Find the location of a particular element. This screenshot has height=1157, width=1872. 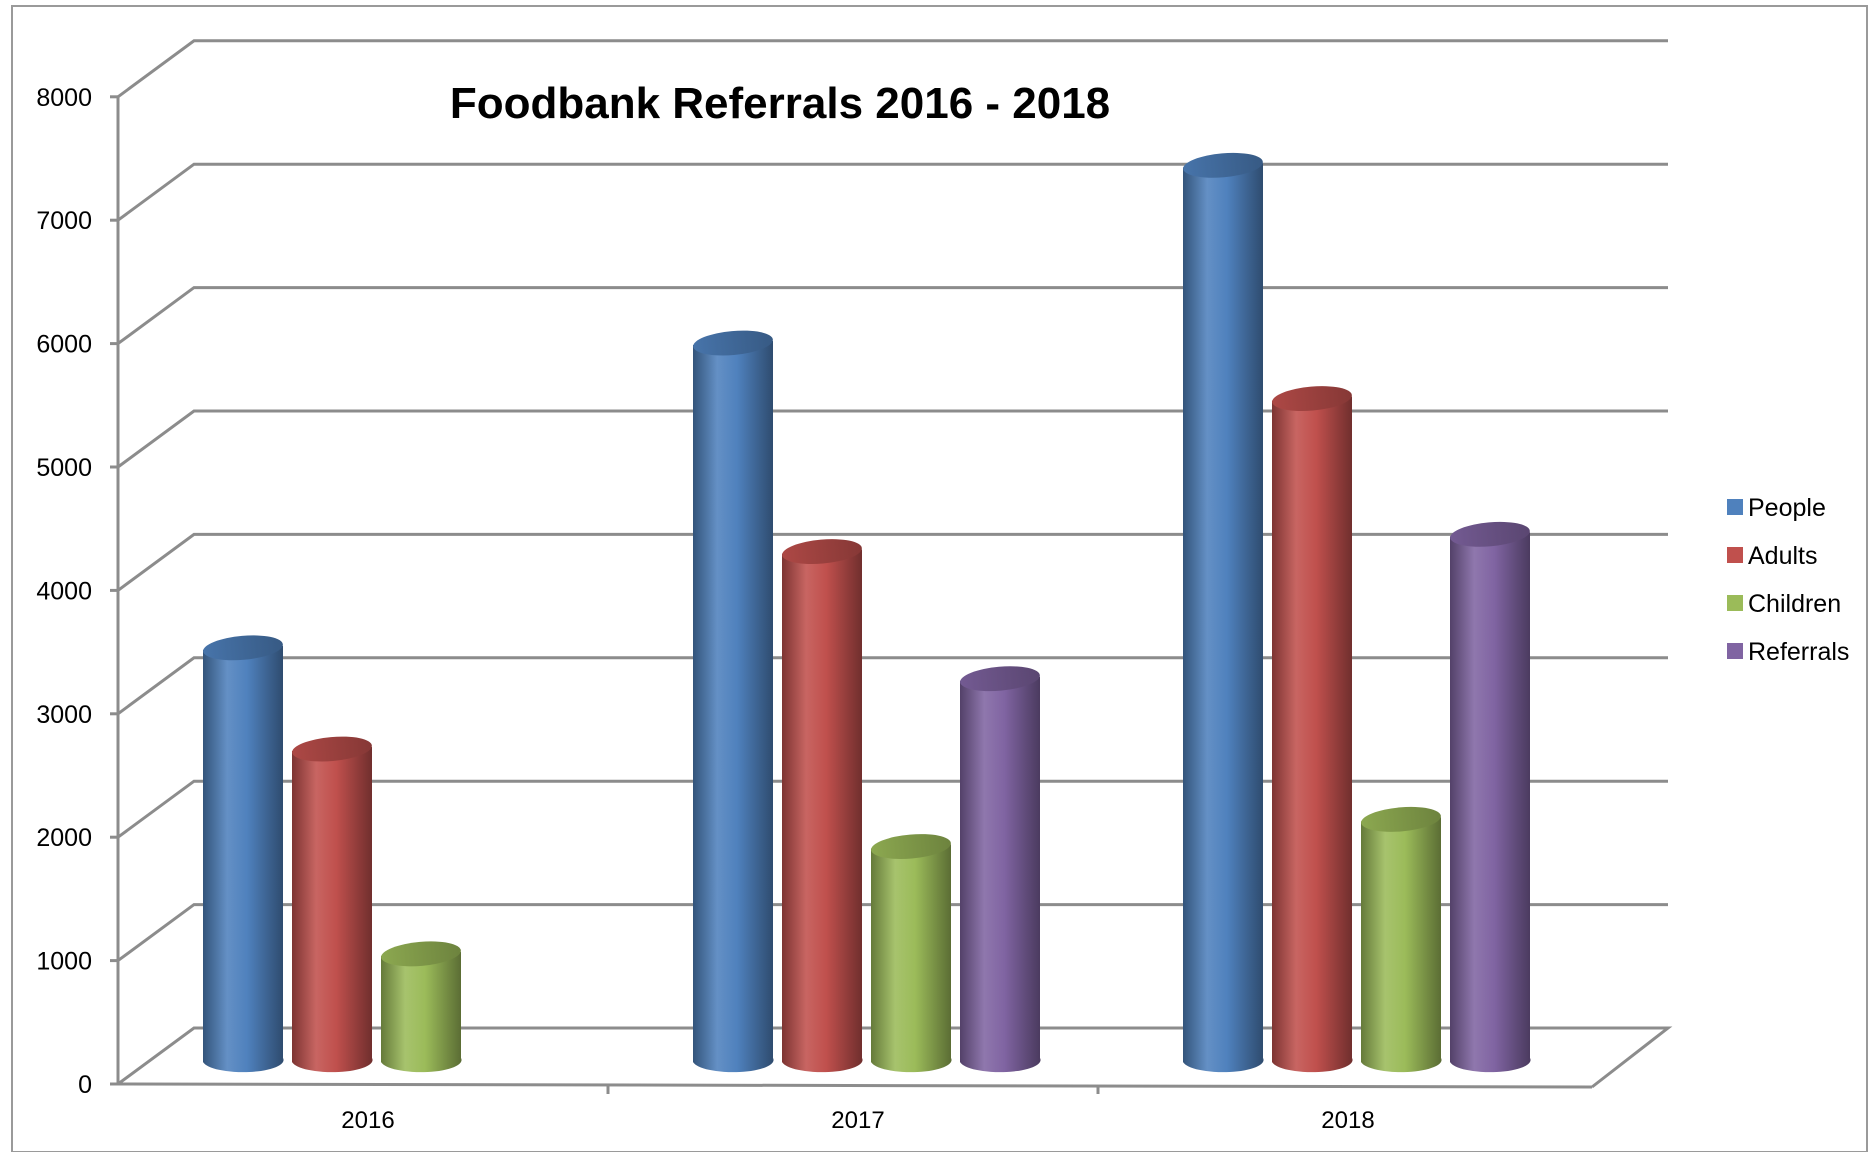

bar-top-adults-2017 is located at coordinates (822, 552).